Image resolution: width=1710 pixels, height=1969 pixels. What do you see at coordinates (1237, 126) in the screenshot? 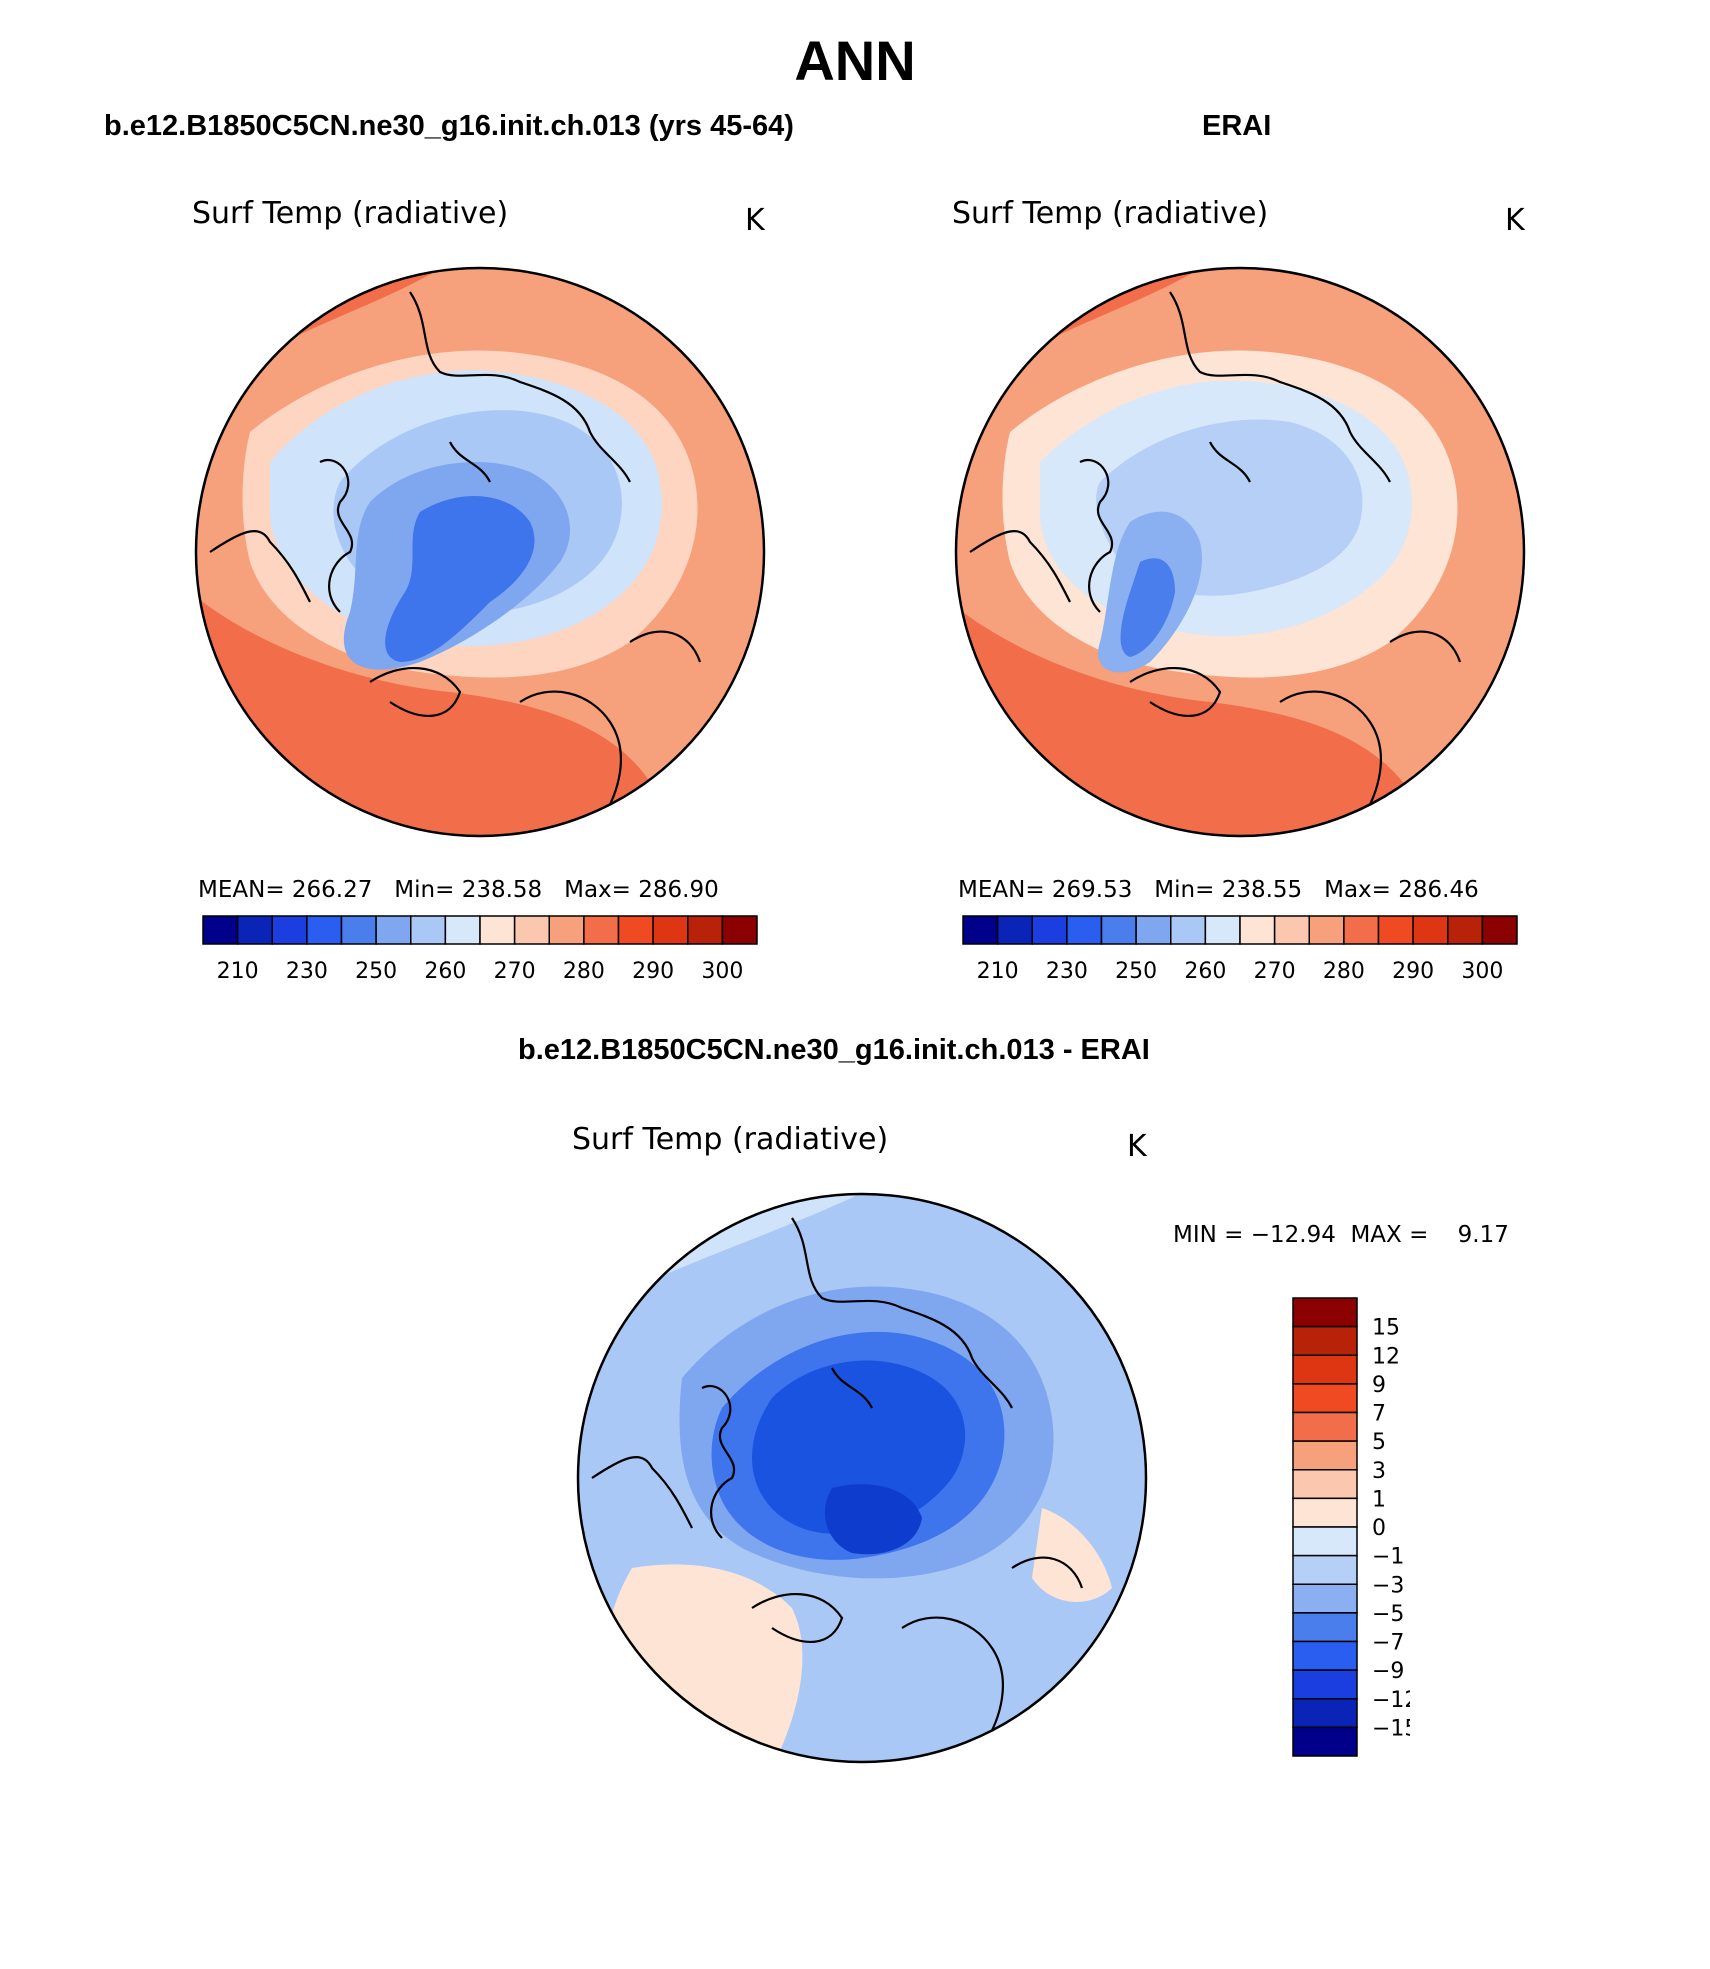
I see `obs-panel-title: ERAI` at bounding box center [1237, 126].